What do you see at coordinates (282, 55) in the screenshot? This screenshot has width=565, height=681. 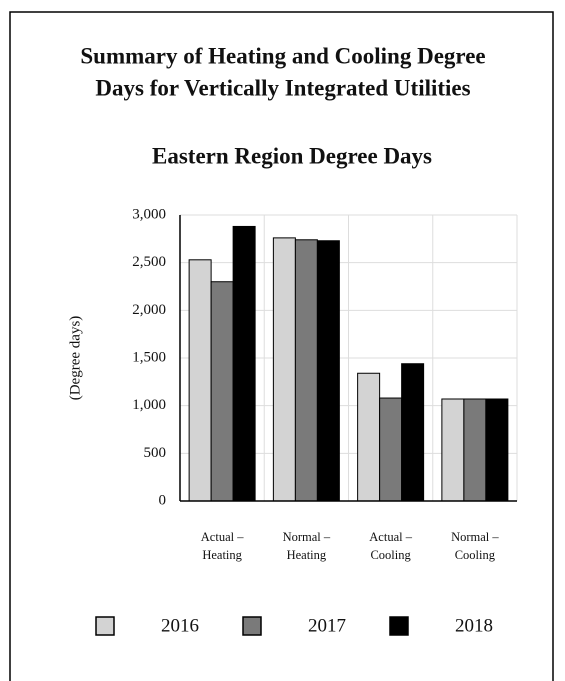 I see `chart-title-line-1: Summary of Heating and Cooling Degree` at bounding box center [282, 55].